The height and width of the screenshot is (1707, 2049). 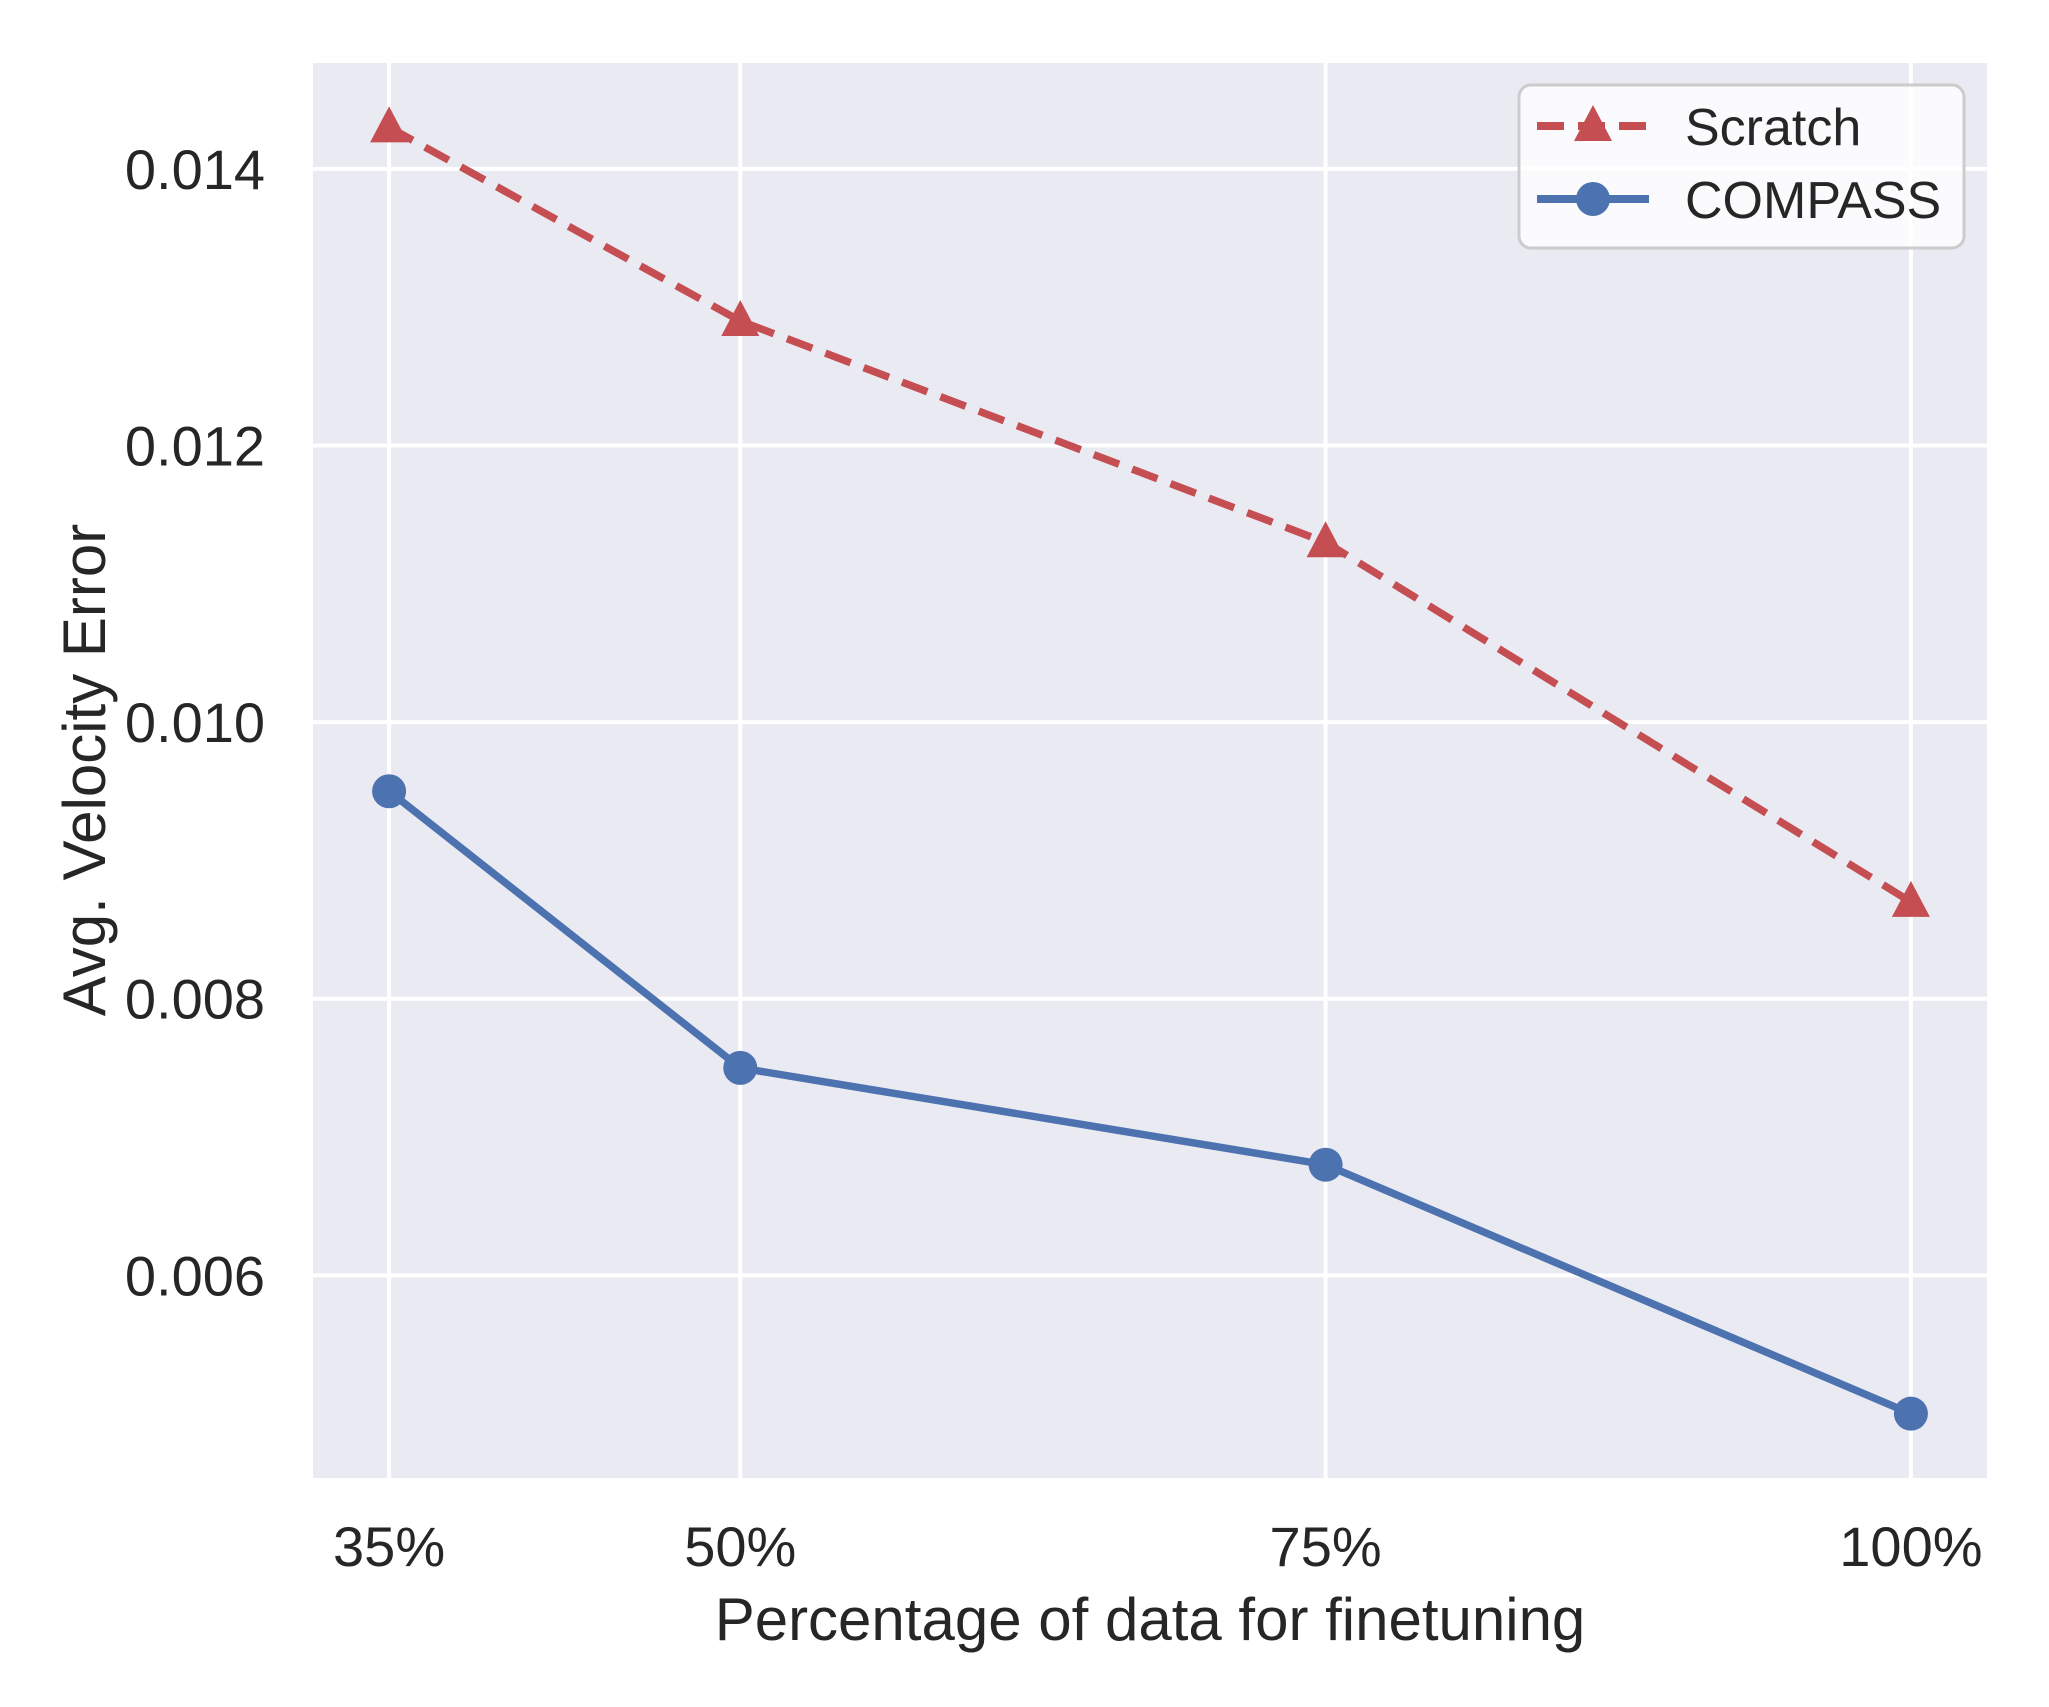 What do you see at coordinates (195, 1275) in the screenshot?
I see `y-tick-label: 0.006` at bounding box center [195, 1275].